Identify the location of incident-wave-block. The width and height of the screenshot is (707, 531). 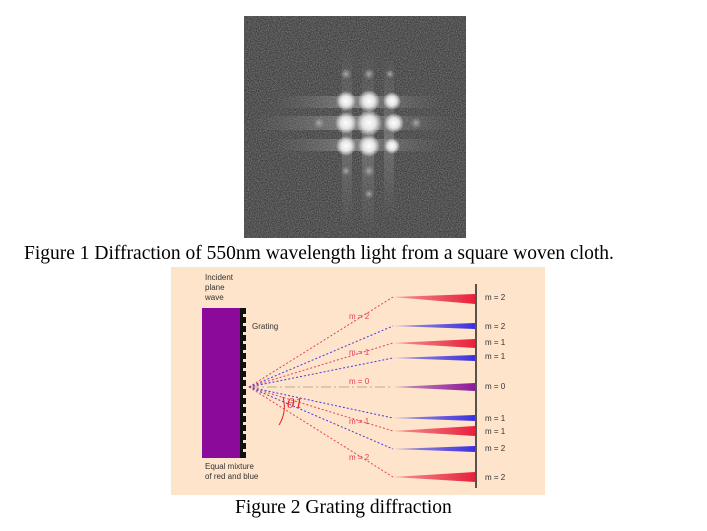
(221, 383).